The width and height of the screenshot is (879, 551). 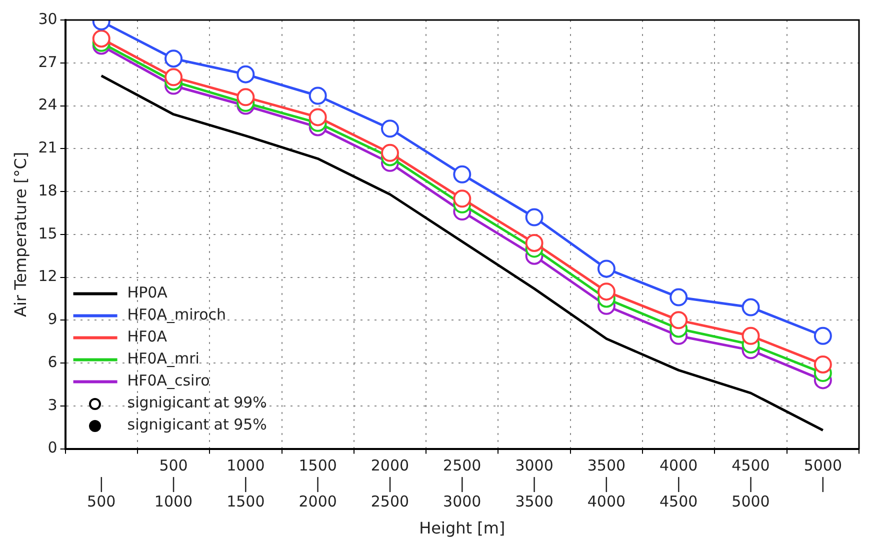 I want to click on y-tick-label: 24, so click(x=48, y=105).